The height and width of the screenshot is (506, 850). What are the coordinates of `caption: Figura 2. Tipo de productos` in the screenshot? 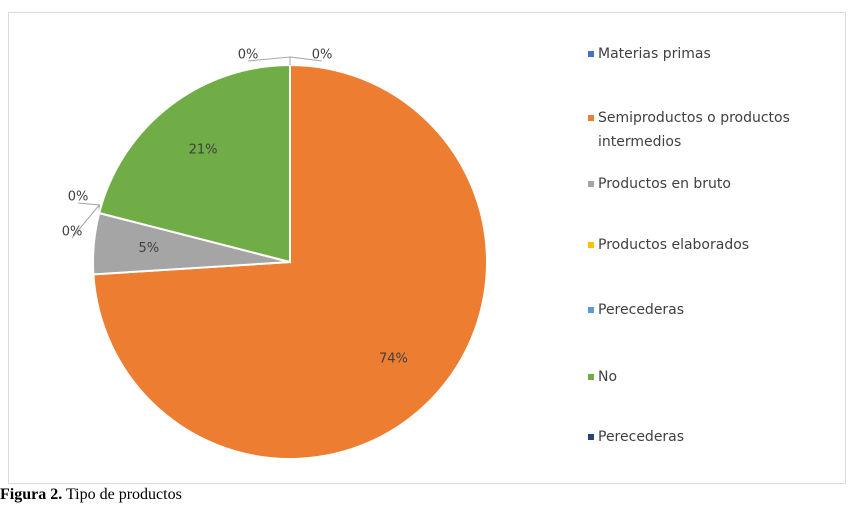 It's located at (91, 495).